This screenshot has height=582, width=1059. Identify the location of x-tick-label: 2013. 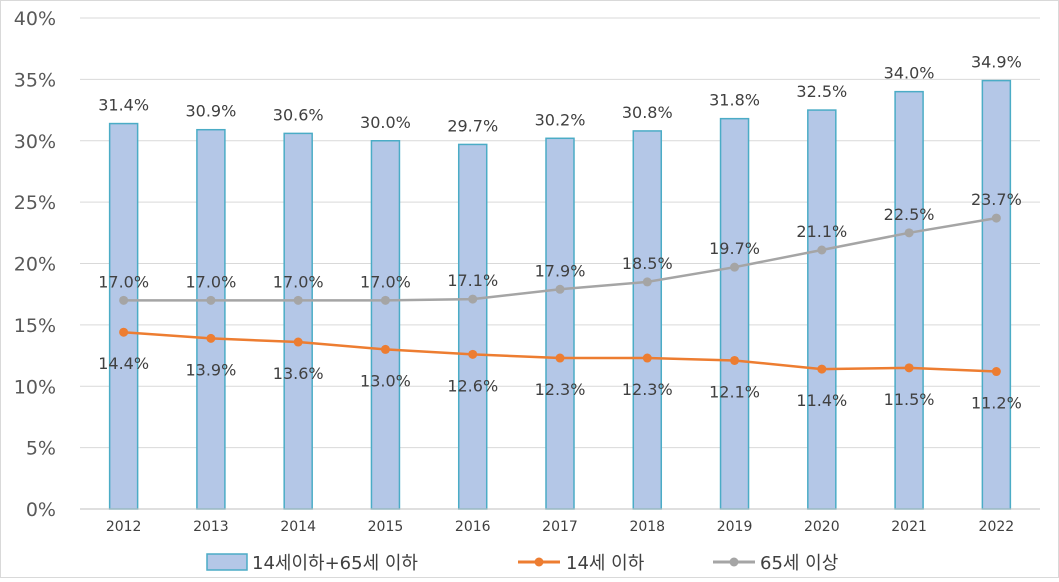
(211, 527).